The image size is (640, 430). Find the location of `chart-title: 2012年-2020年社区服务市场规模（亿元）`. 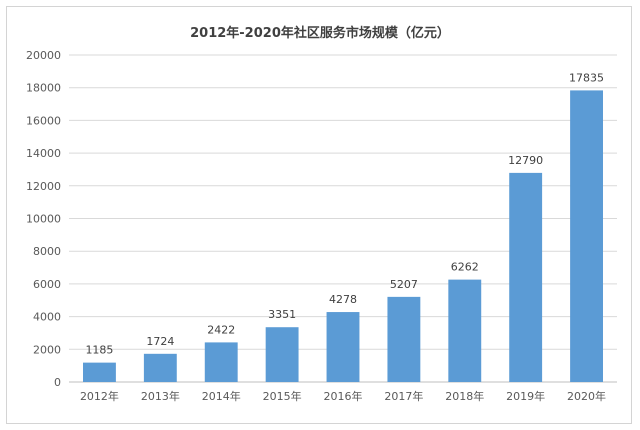

chart-title: 2012年-2020年社区服务市场规模（亿元） is located at coordinates (320, 33).